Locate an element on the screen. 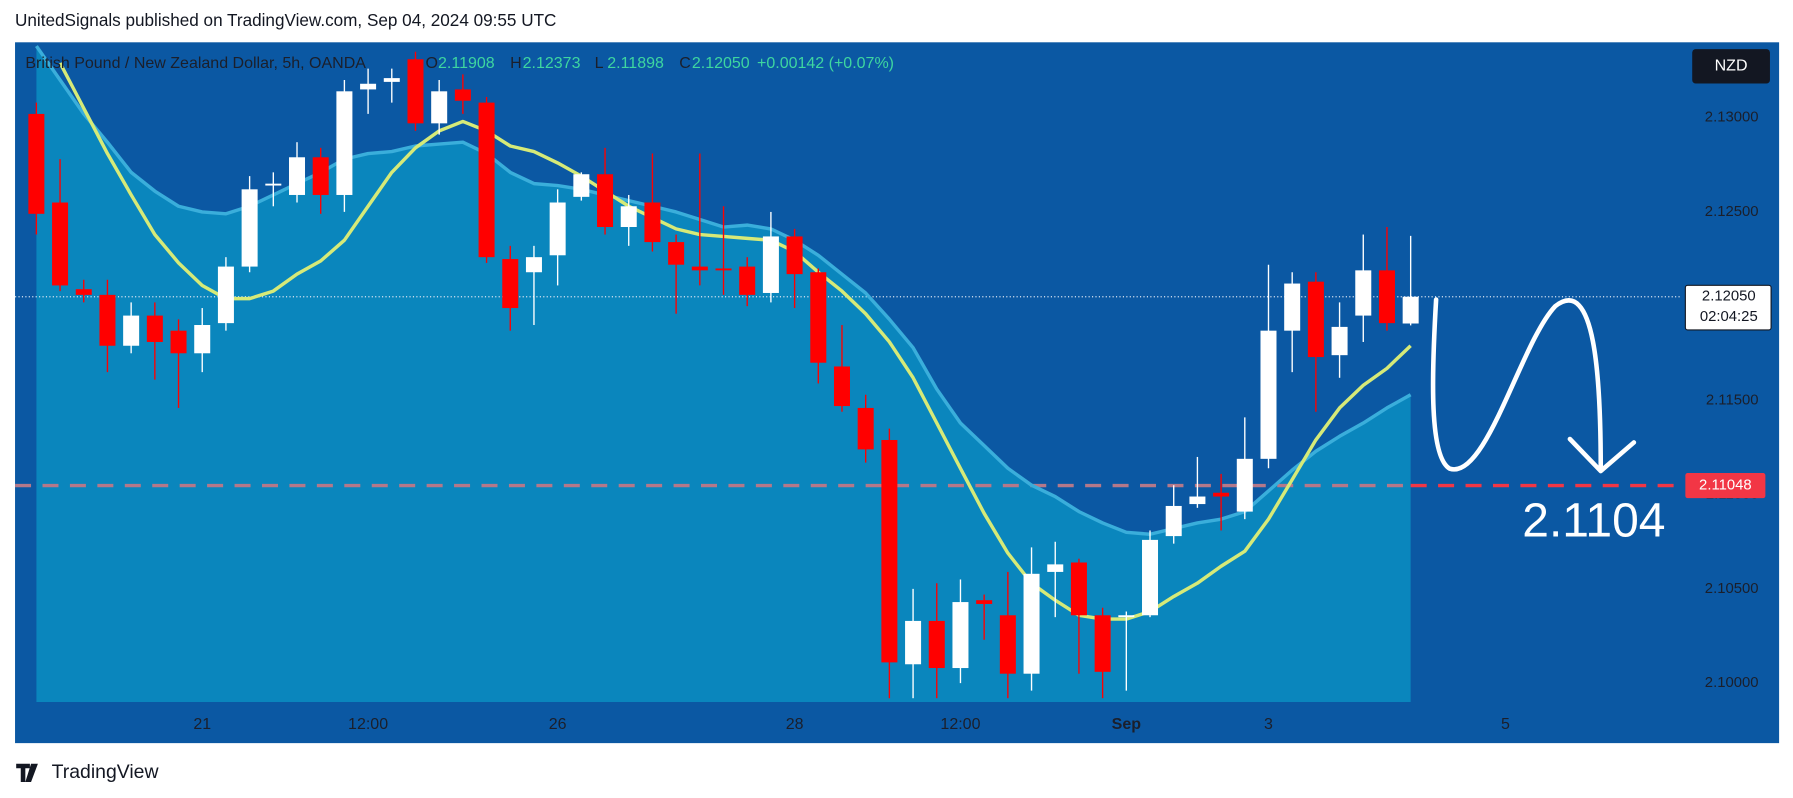  ohlc-key: L is located at coordinates (599, 63).